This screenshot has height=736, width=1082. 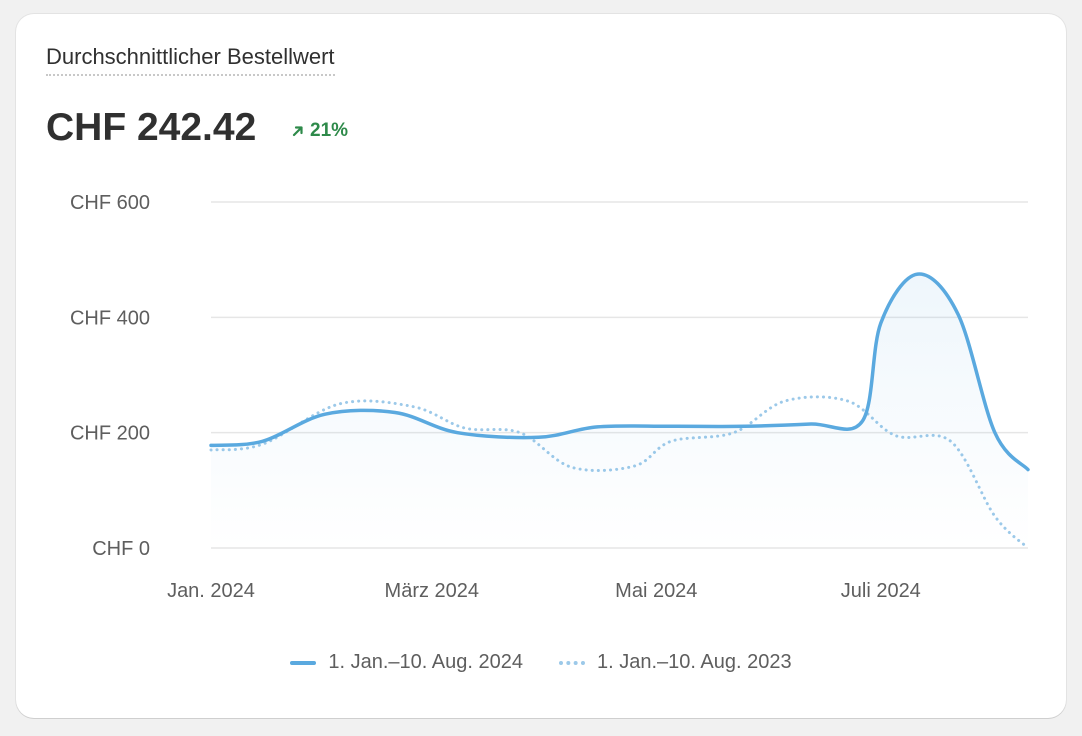 What do you see at coordinates (329, 130) in the screenshot?
I see `delta-value: 21%` at bounding box center [329, 130].